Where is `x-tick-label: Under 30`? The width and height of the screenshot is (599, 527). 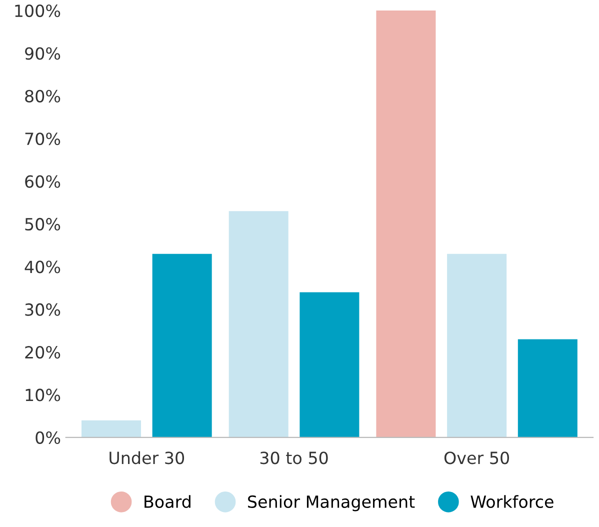 x-tick-label: Under 30 is located at coordinates (147, 457).